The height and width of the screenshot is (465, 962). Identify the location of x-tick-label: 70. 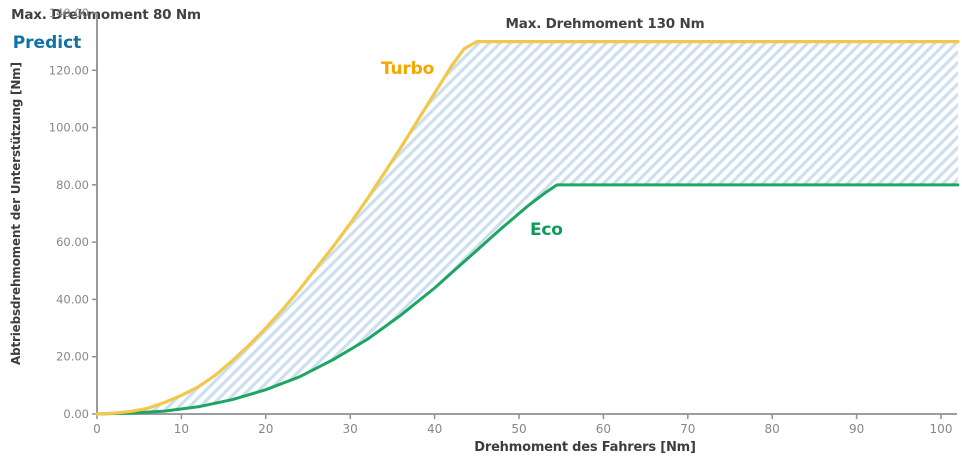
(687, 429).